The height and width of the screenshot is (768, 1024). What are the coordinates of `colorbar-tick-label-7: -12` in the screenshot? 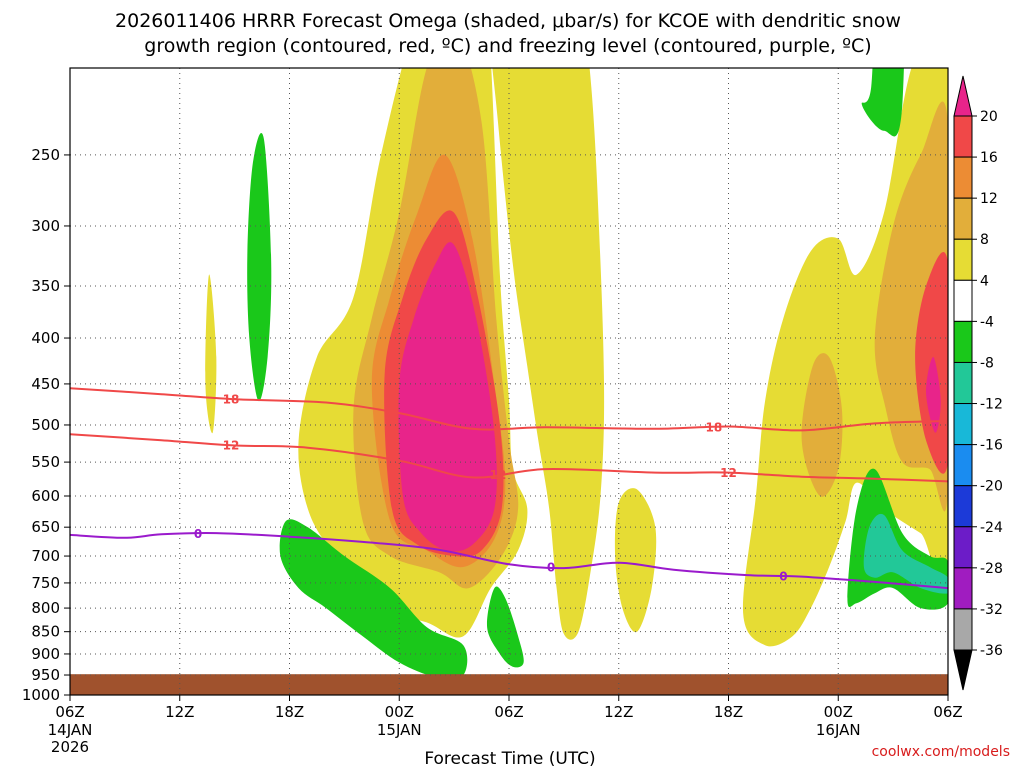 It's located at (991, 405).